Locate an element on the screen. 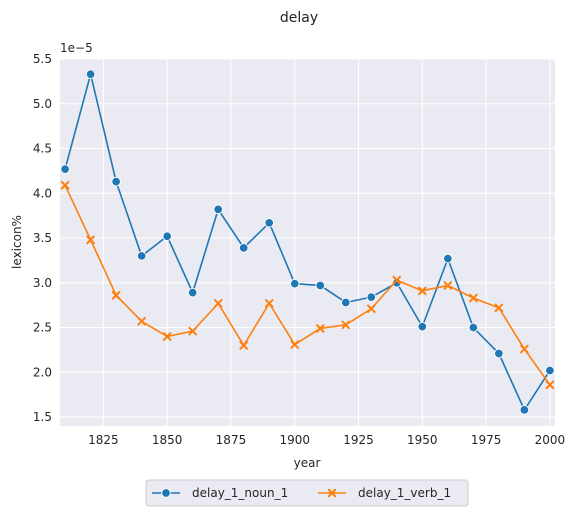  x-tick-label: 1825 is located at coordinates (103, 440).